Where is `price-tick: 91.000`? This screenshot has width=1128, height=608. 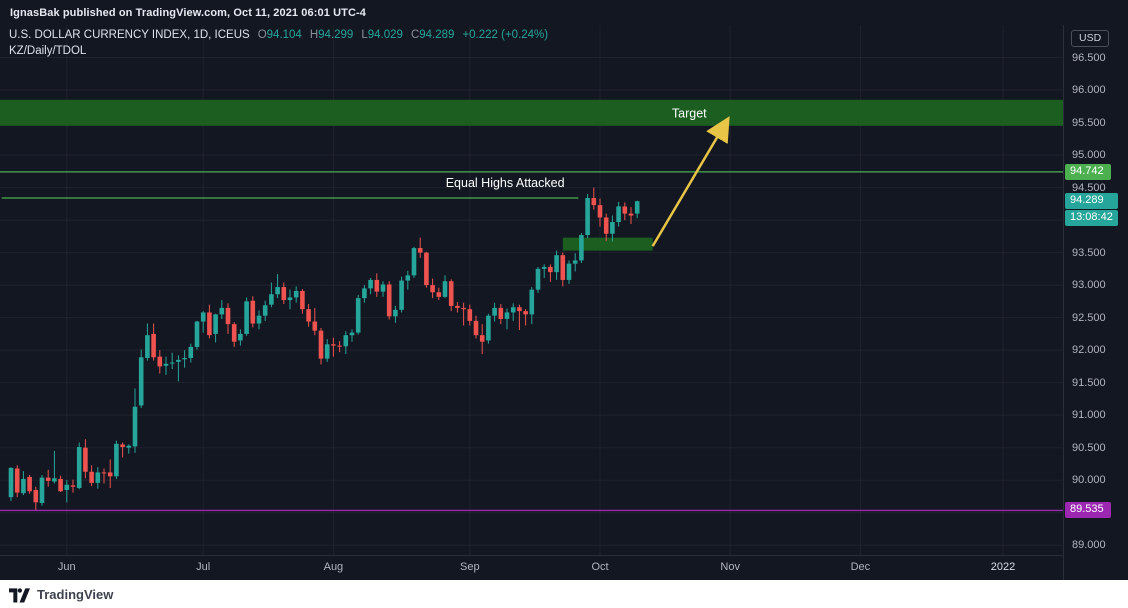
price-tick: 91.000 is located at coordinates (1089, 415).